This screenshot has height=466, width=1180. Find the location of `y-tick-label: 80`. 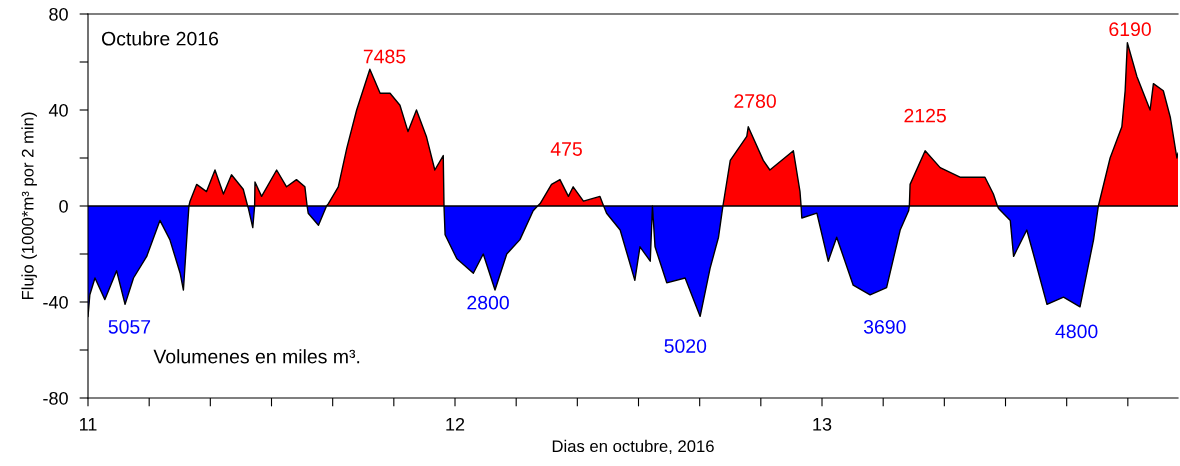

y-tick-label: 80 is located at coordinates (58, 14).